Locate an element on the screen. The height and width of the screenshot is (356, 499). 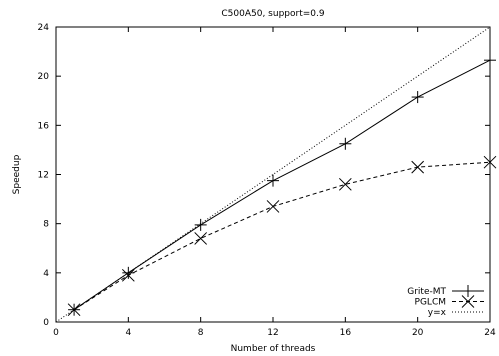
y-axis-title: Speedup is located at coordinates (17, 174).